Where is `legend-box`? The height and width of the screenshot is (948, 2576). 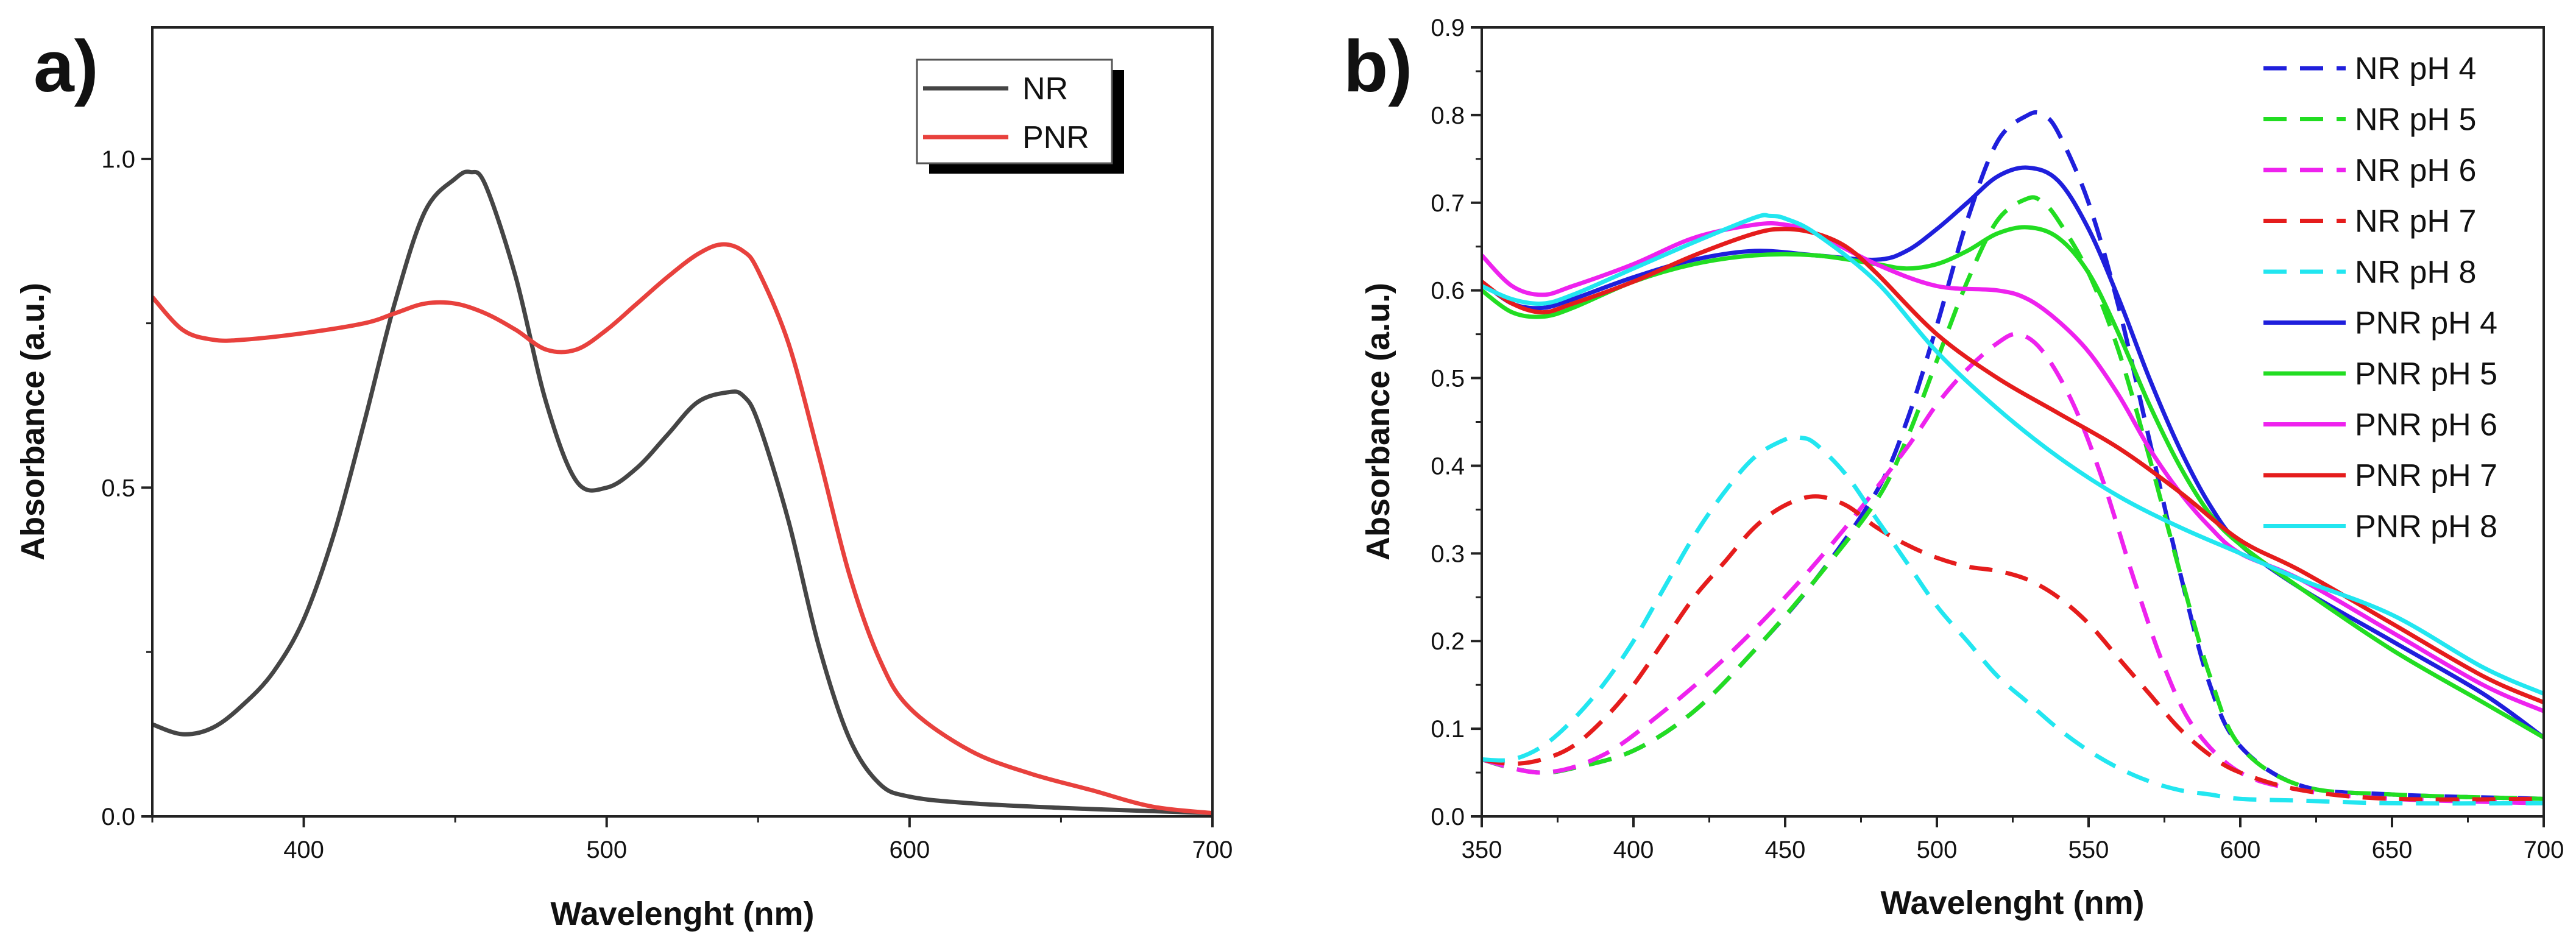
legend-box is located at coordinates (1014, 111).